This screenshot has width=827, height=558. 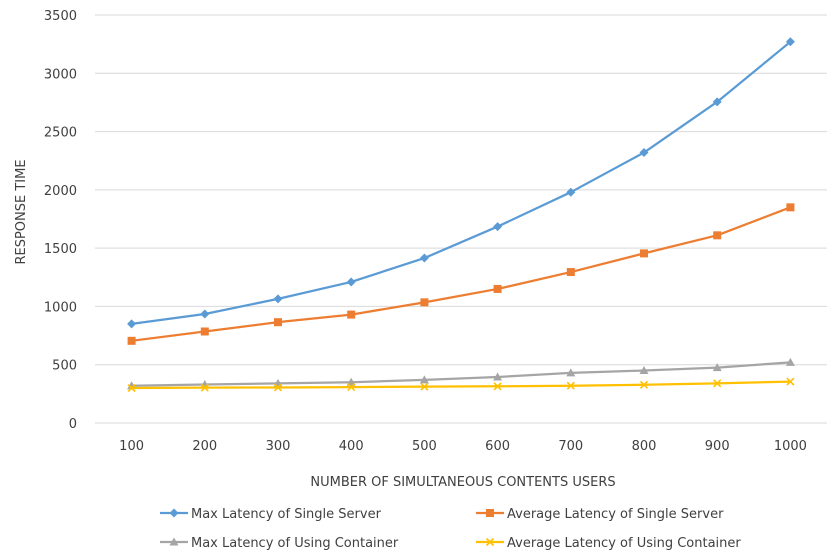 What do you see at coordinates (73, 424) in the screenshot?
I see `y-tick-label: 0` at bounding box center [73, 424].